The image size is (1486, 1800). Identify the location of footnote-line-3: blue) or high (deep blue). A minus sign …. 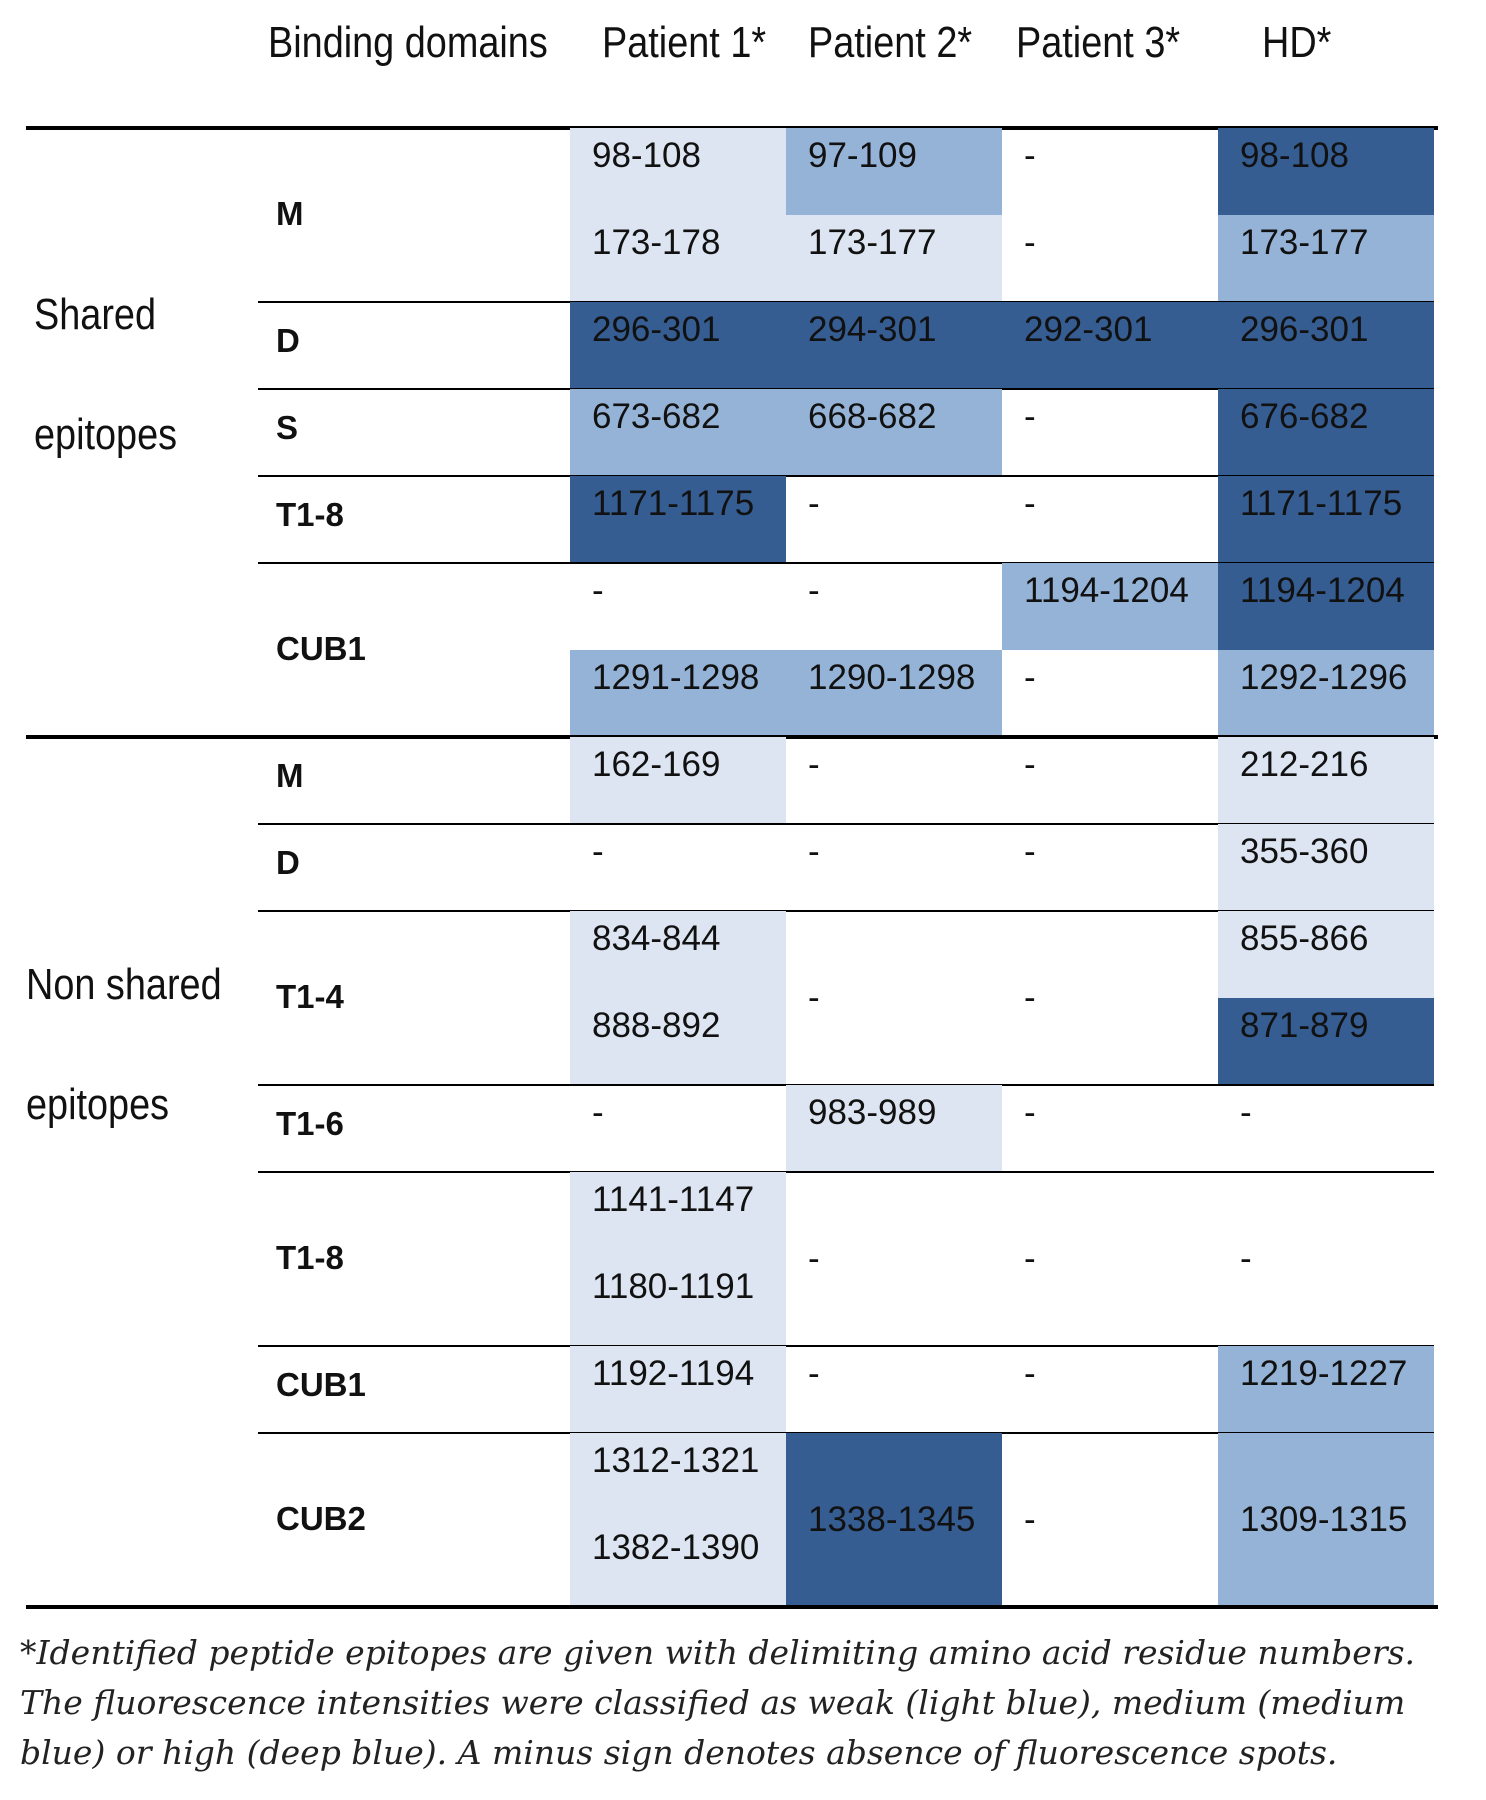
(679, 1752).